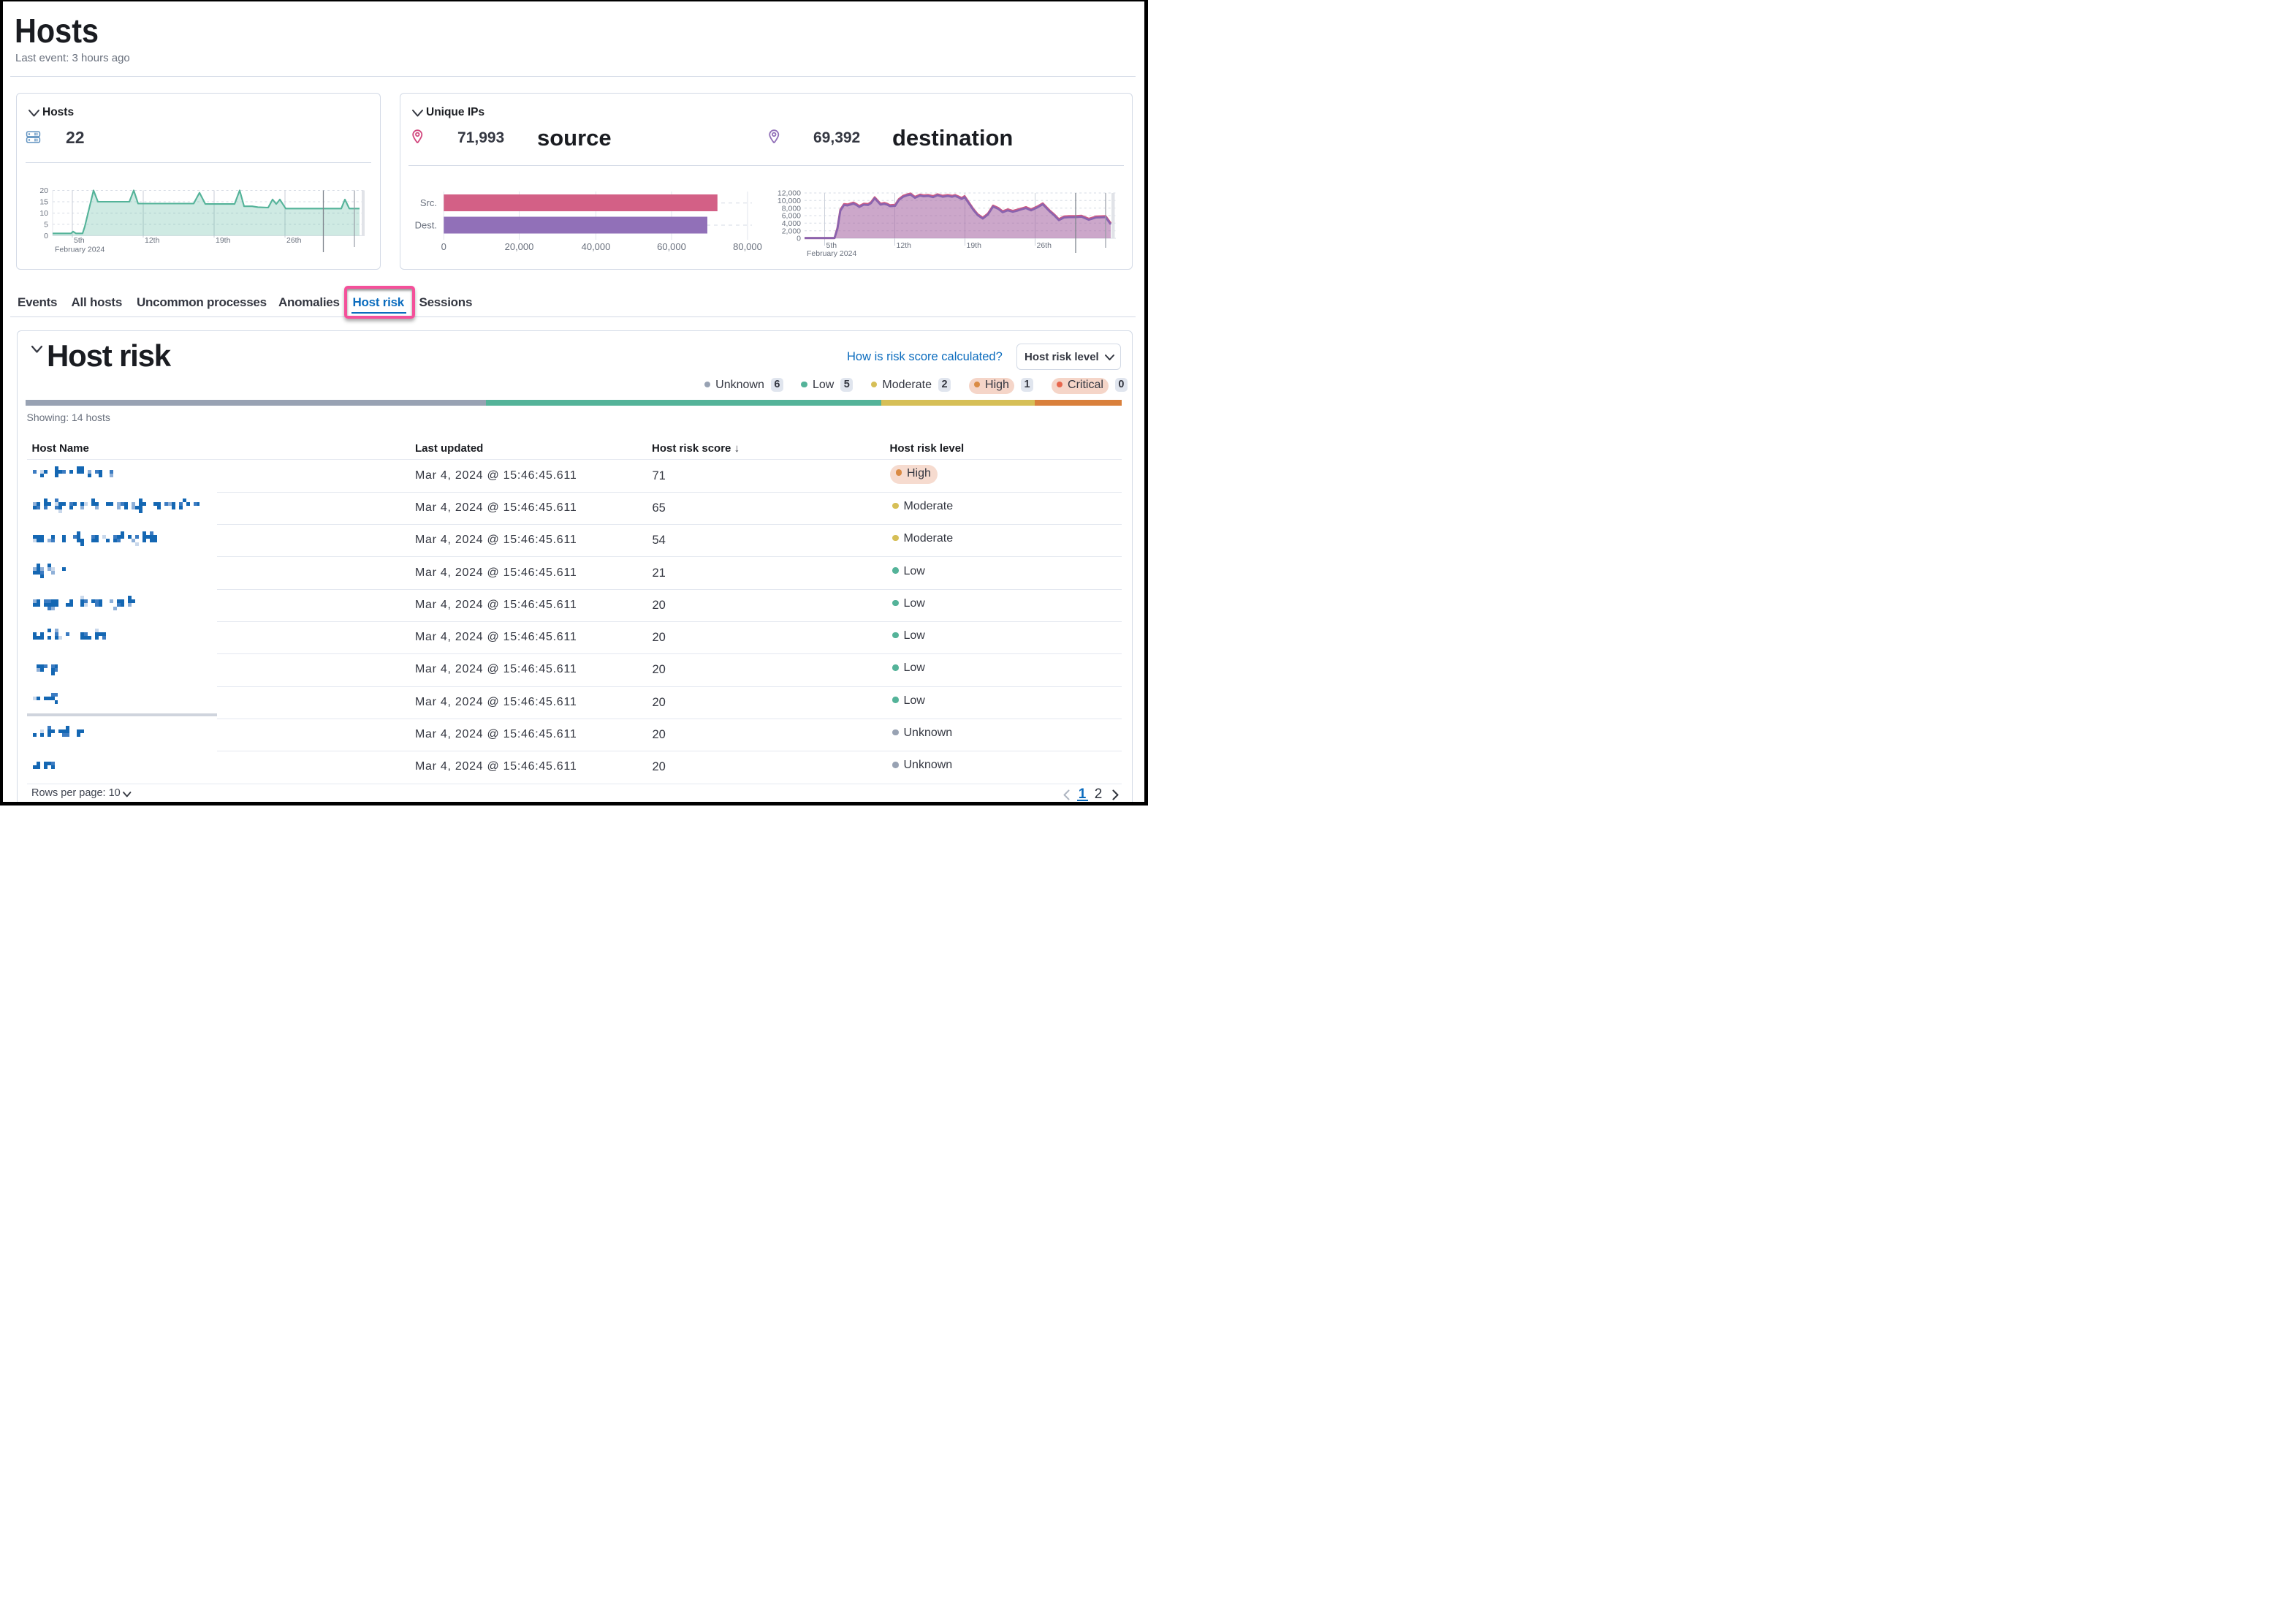 Image resolution: width=2296 pixels, height=1611 pixels. Describe the element at coordinates (791, 231) in the screenshot. I see `svg-text: 2,000` at that location.